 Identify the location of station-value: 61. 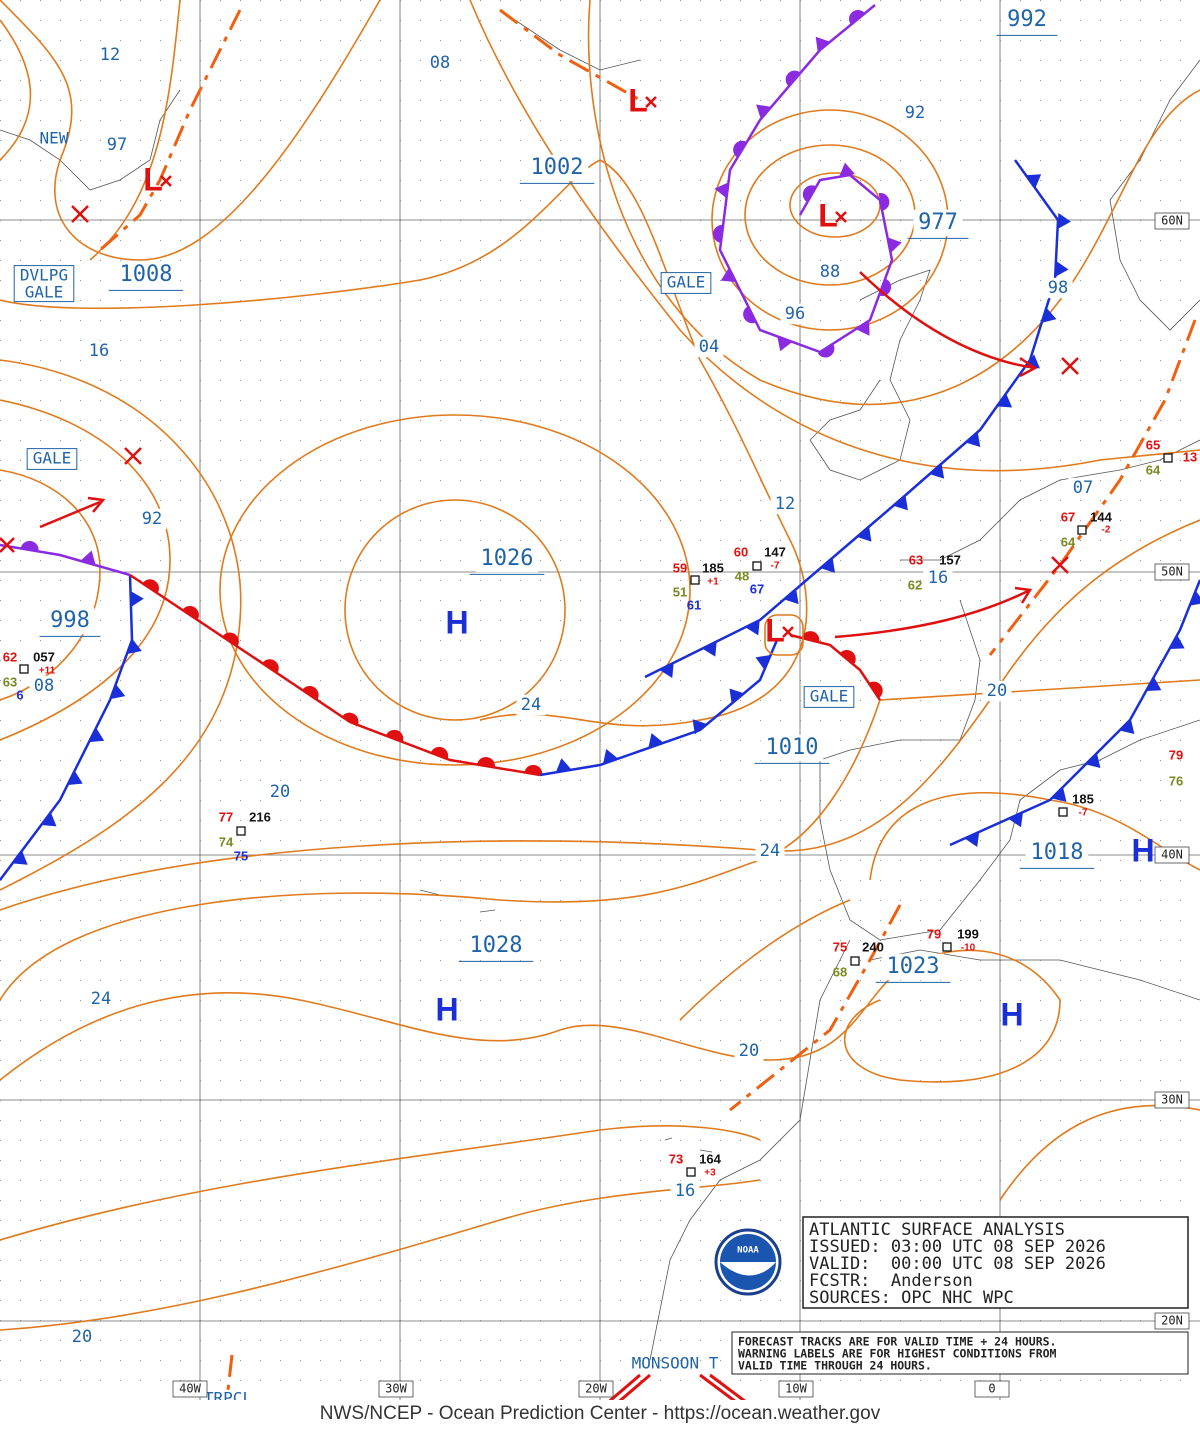
(694, 604).